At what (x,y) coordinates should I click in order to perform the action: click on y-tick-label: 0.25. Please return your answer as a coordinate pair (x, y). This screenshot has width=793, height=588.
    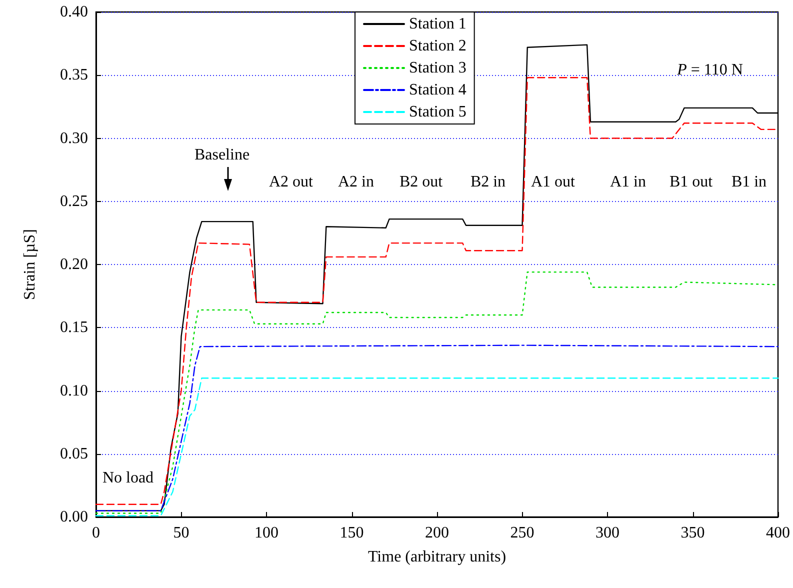
    Looking at the image, I should click on (74, 201).